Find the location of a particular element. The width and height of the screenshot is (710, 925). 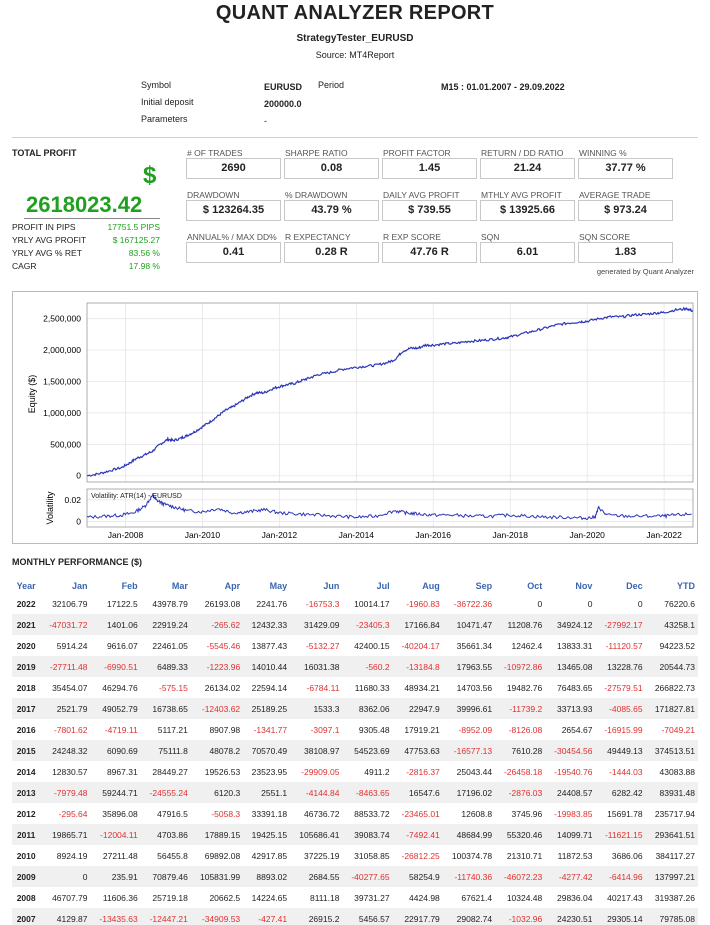

value-cell: 34924.12 is located at coordinates (570, 624).